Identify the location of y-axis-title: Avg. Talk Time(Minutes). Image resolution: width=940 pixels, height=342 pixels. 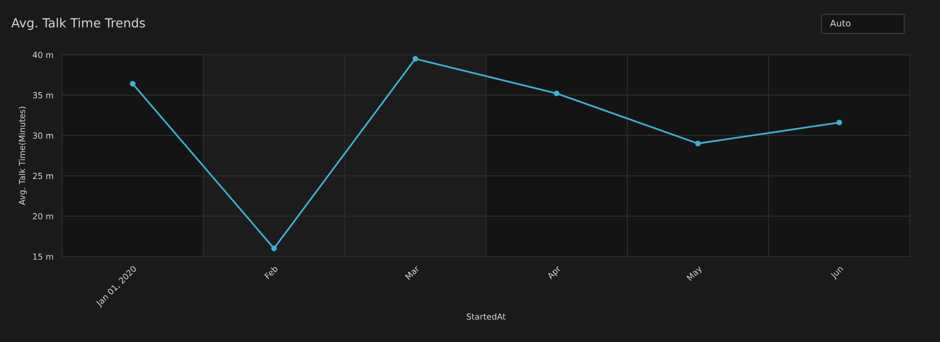
(22, 156).